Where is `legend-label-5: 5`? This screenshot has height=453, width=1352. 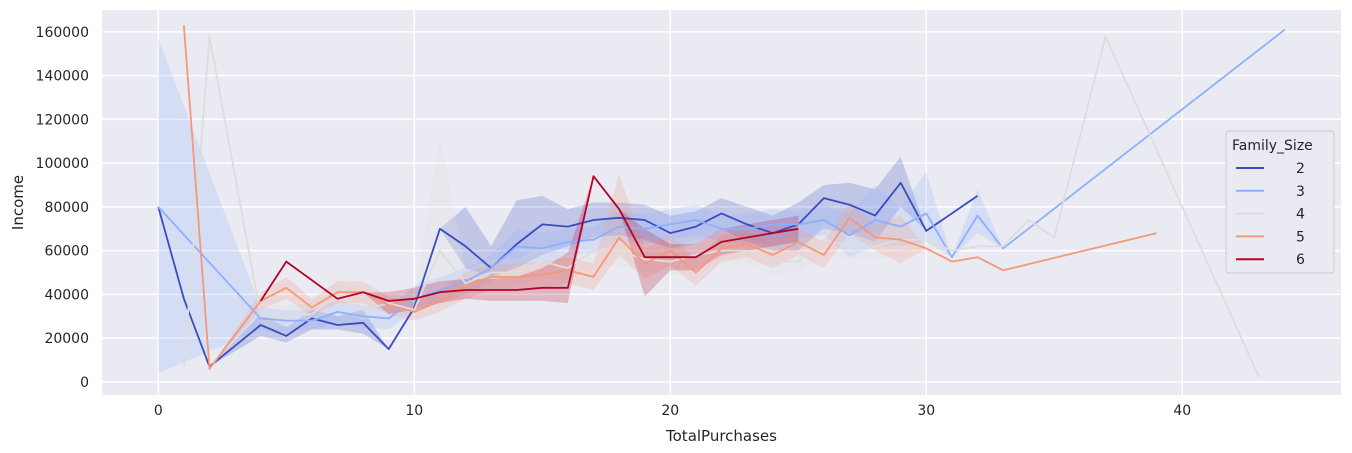
legend-label-5: 5 is located at coordinates (1300, 237).